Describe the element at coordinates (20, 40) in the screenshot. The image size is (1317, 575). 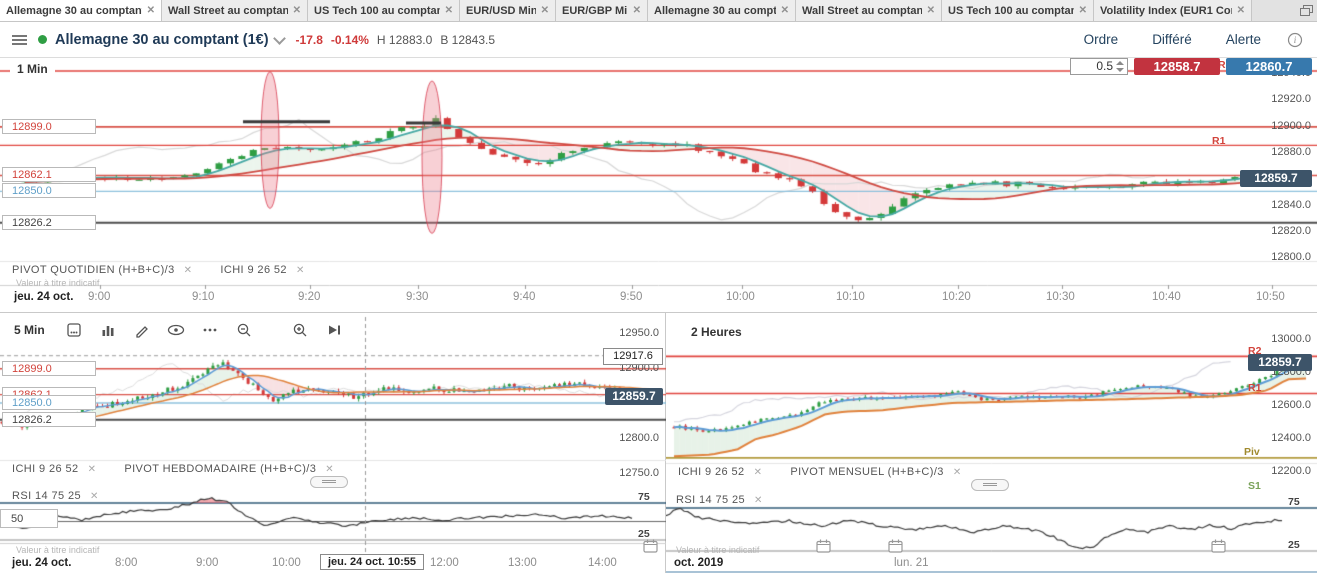
I see `menu-icon` at that location.